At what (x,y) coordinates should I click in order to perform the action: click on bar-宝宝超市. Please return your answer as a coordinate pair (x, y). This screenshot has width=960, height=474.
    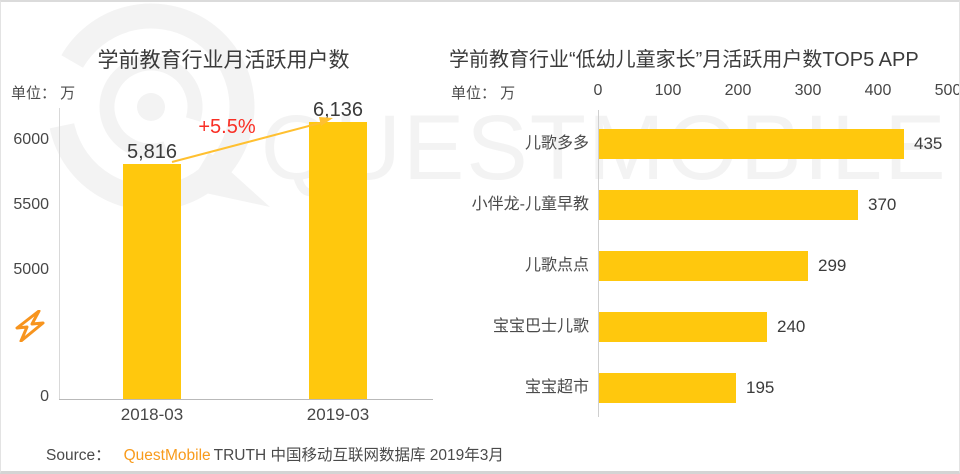
    Looking at the image, I should click on (667, 388).